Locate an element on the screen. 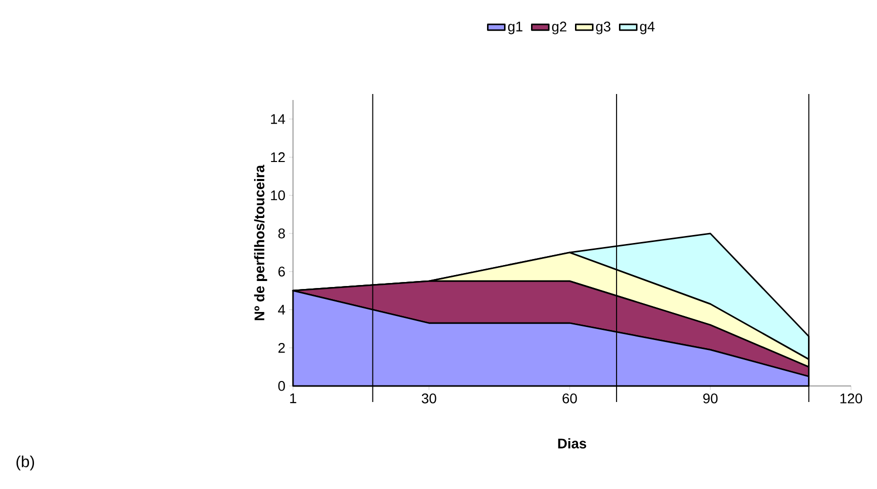 The image size is (877, 489). y-tick-label: 14 is located at coordinates (278, 119).